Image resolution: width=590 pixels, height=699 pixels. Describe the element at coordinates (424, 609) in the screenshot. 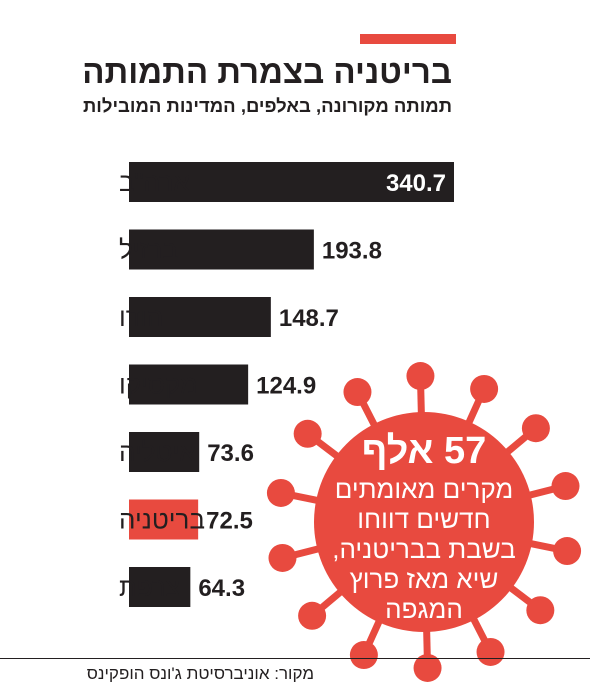

I see `callout-line-4: המגפה` at that location.